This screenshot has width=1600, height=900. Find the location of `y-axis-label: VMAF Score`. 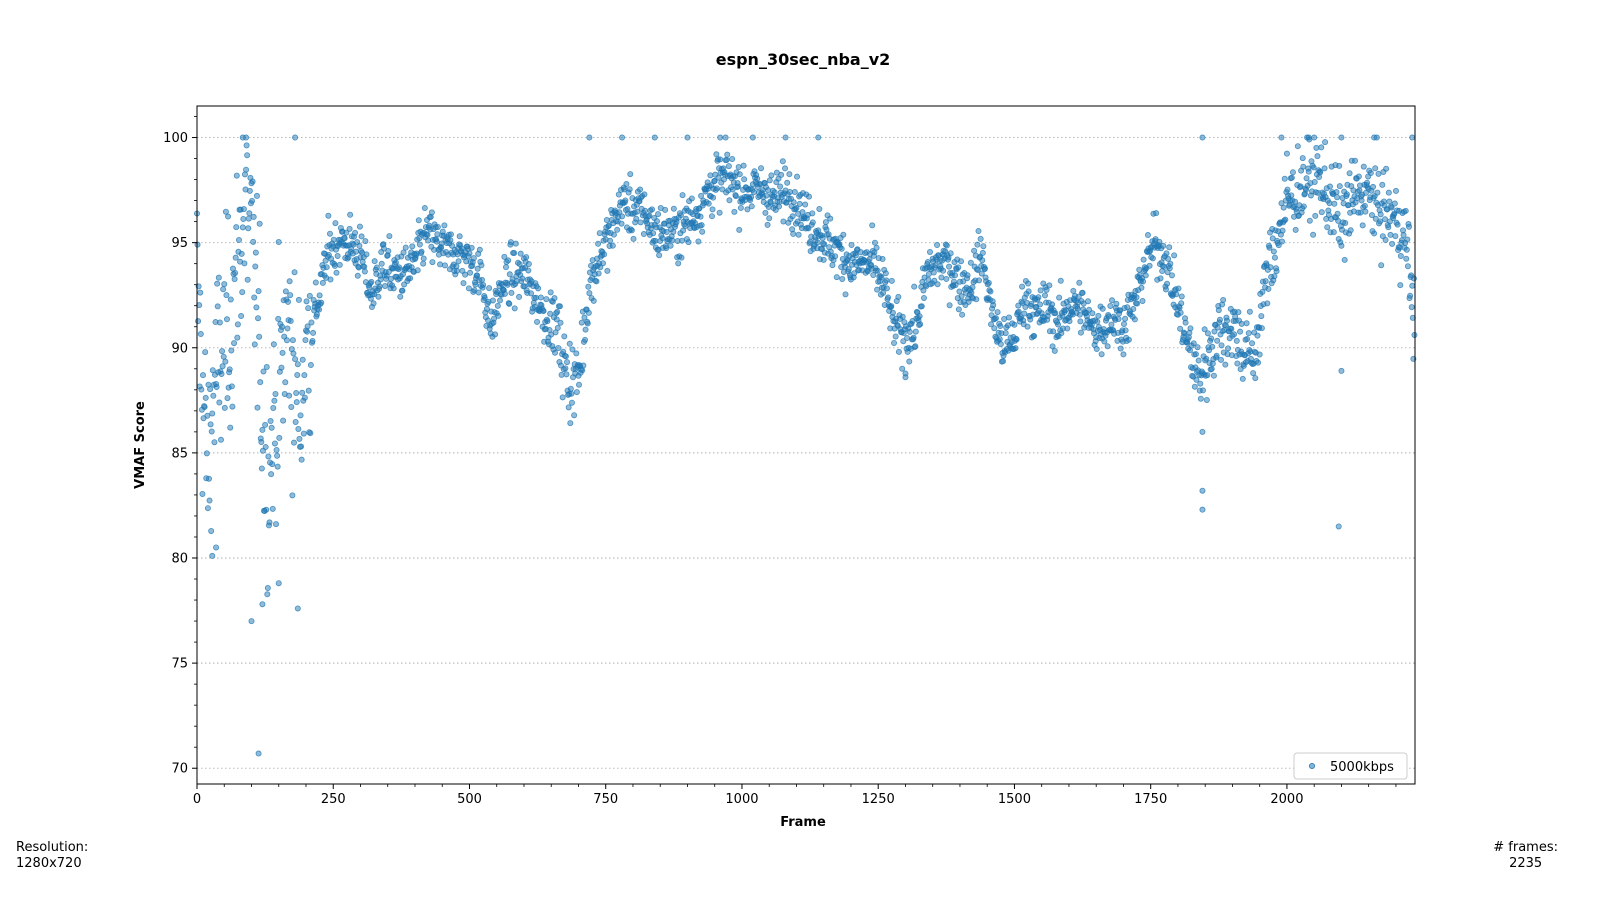

y-axis-label: VMAF Score is located at coordinates (140, 445).